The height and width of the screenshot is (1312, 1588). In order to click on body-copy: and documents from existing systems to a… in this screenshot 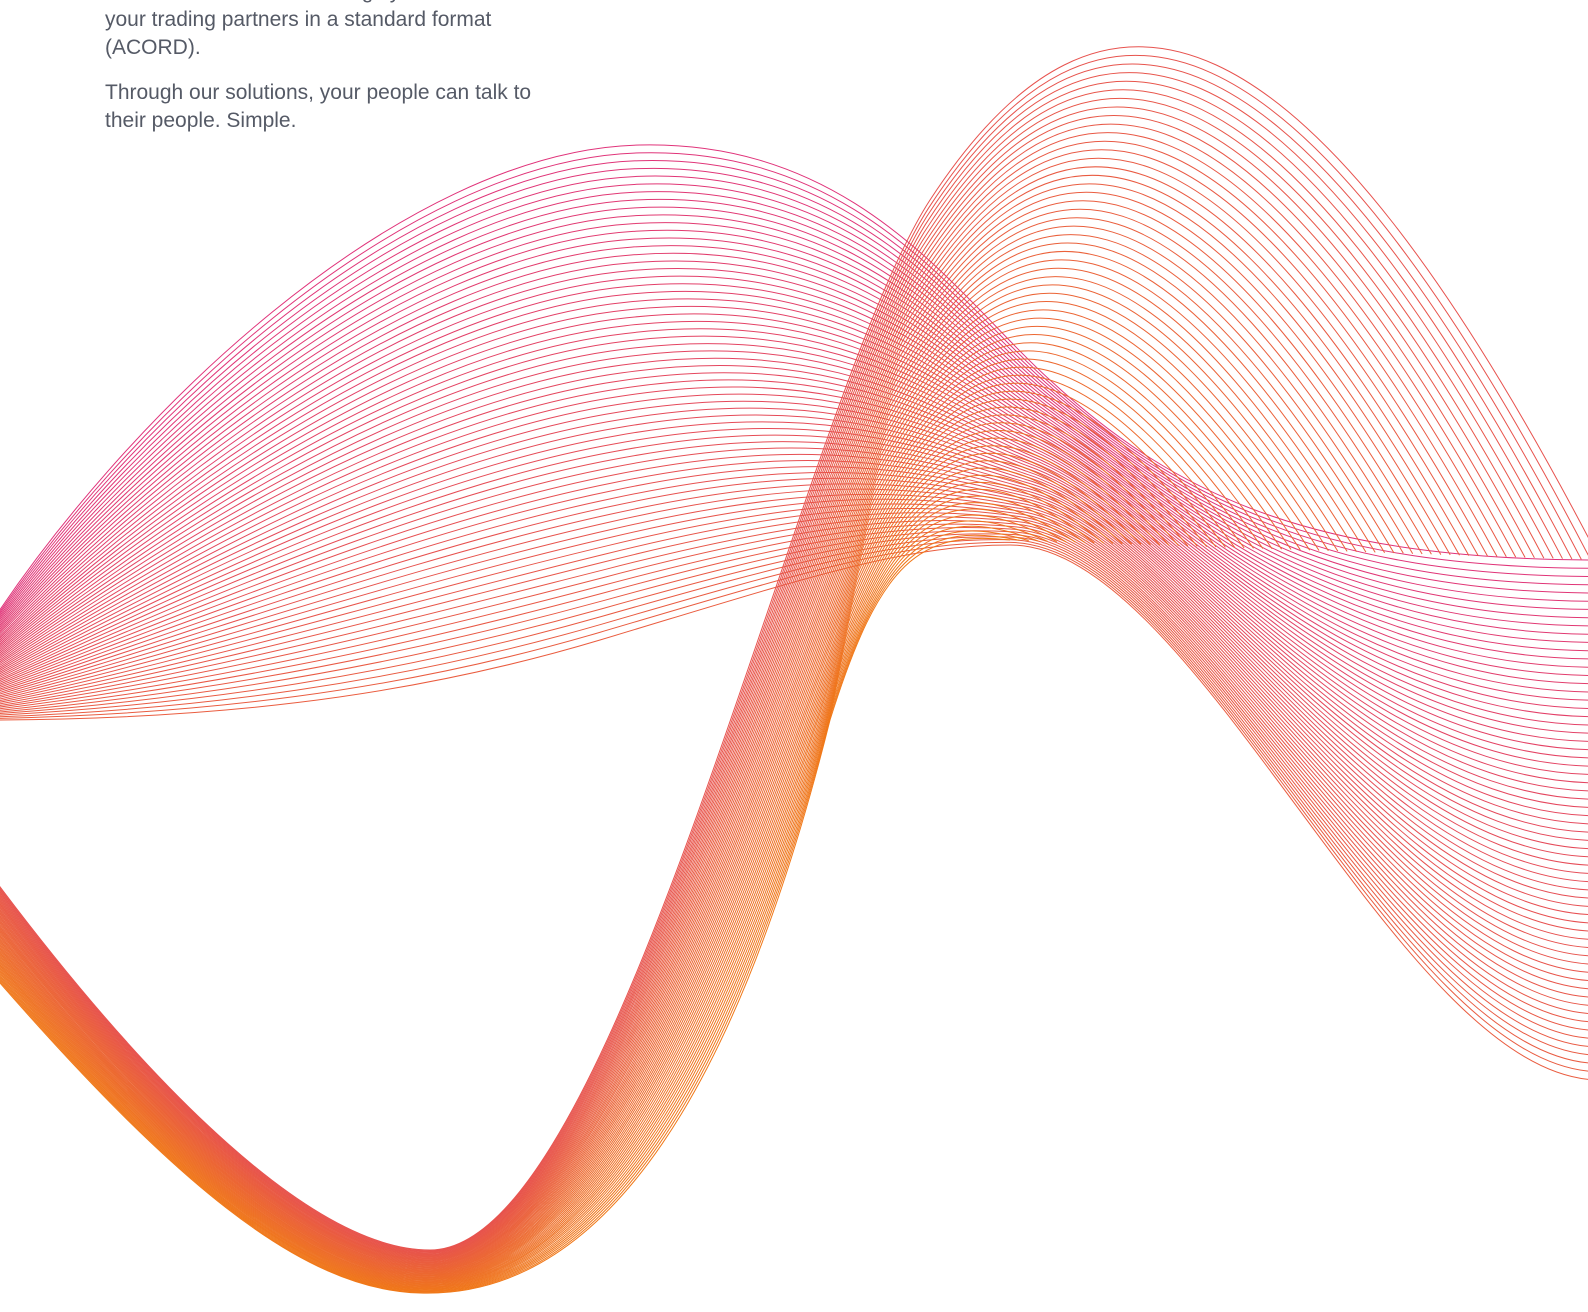, I will do `click(325, 76)`.